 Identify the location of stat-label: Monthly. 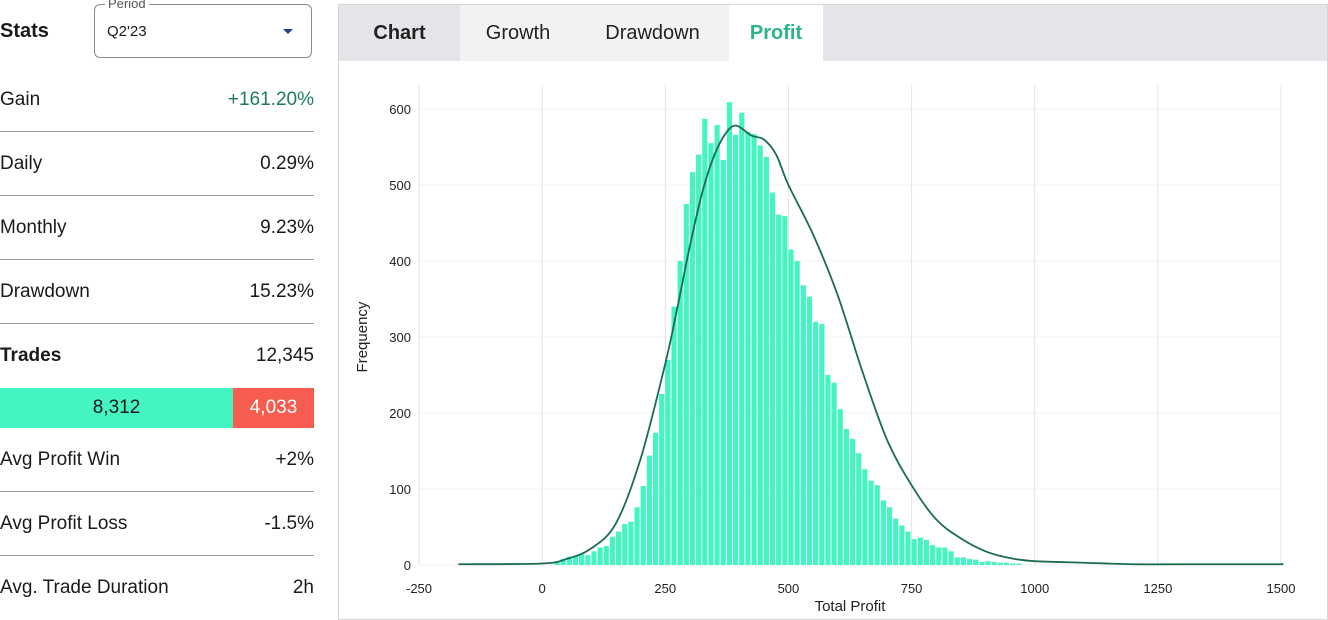
(33, 227).